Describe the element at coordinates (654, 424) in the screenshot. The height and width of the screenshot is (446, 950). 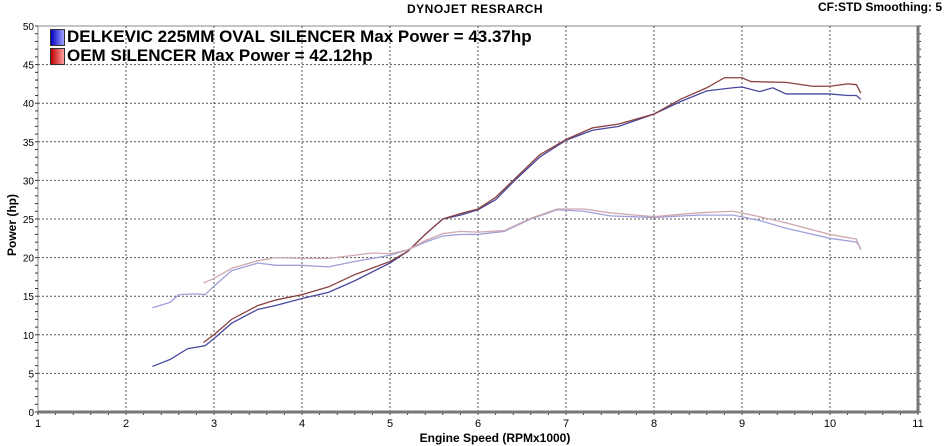
I see `x-tick-label: 8` at that location.